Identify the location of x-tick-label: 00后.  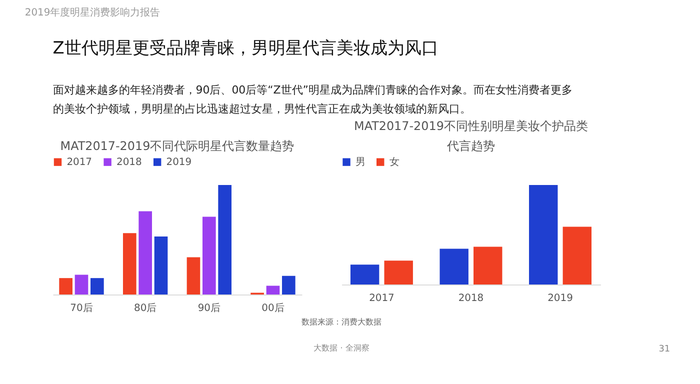
(273, 308).